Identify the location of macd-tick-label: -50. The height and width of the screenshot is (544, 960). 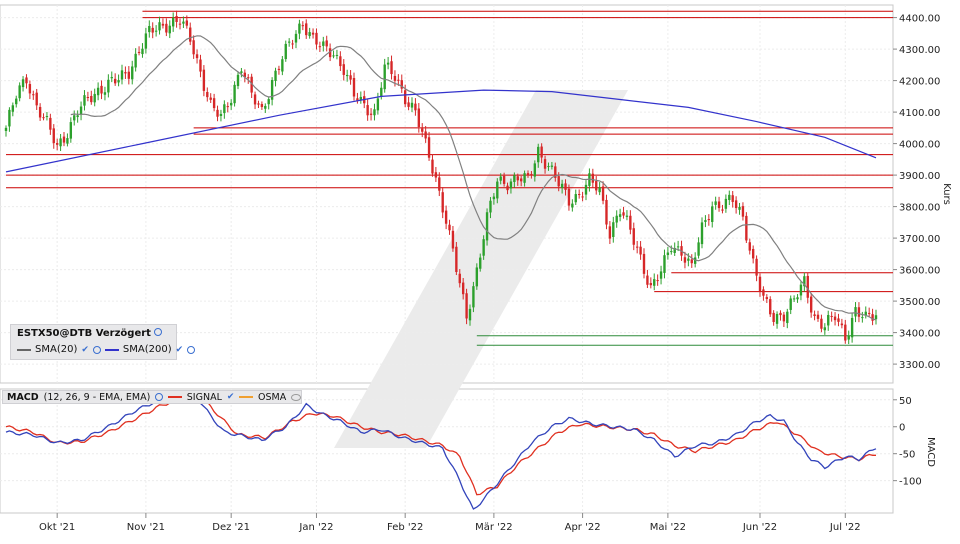
(907, 455).